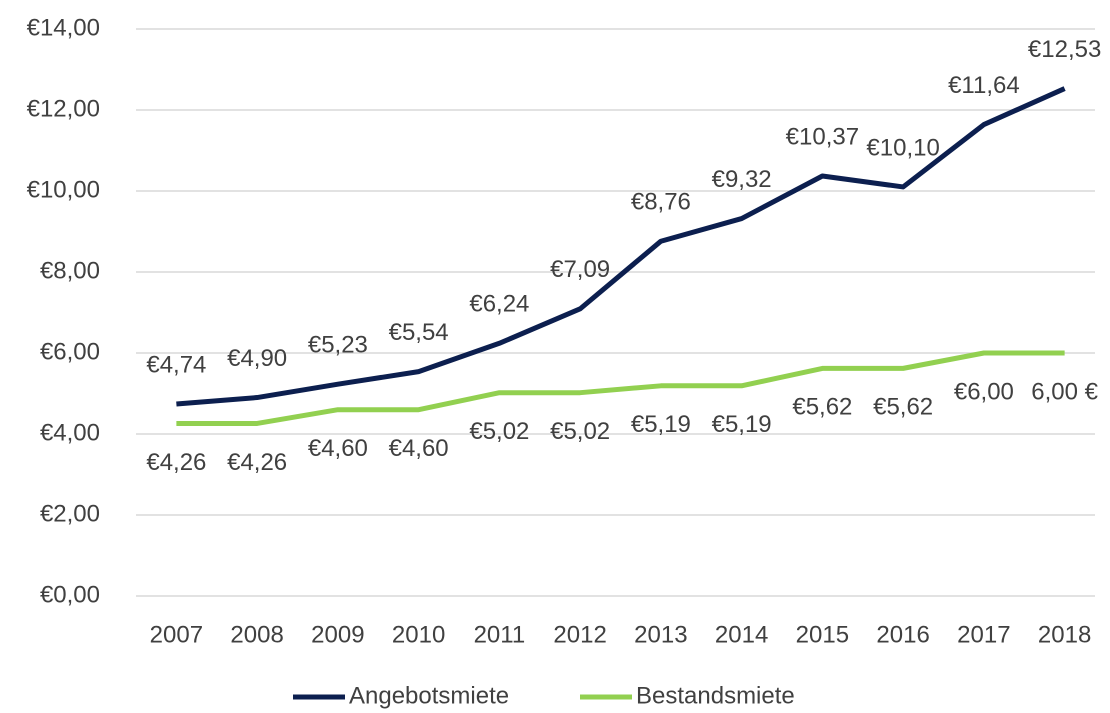 The height and width of the screenshot is (713, 1110). I want to click on x-tick-label: 2011, so click(500, 634).